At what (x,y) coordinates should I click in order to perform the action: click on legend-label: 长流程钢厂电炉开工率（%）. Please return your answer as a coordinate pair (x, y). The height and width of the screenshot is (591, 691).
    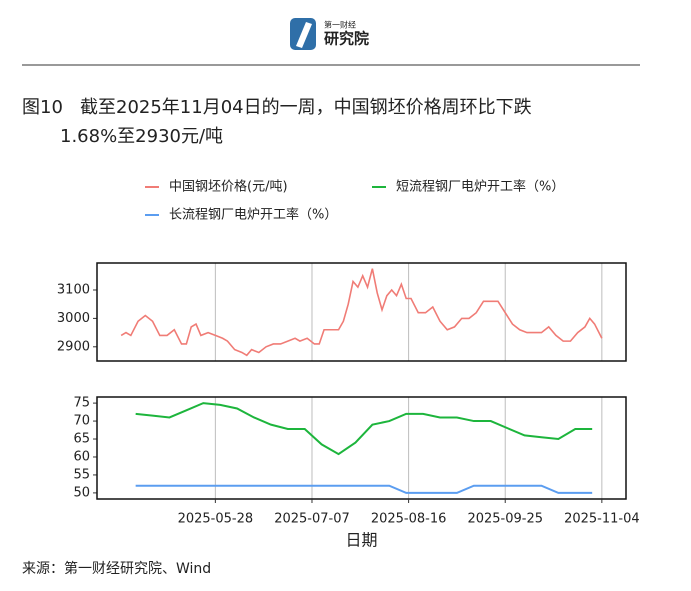
    Looking at the image, I should click on (253, 215).